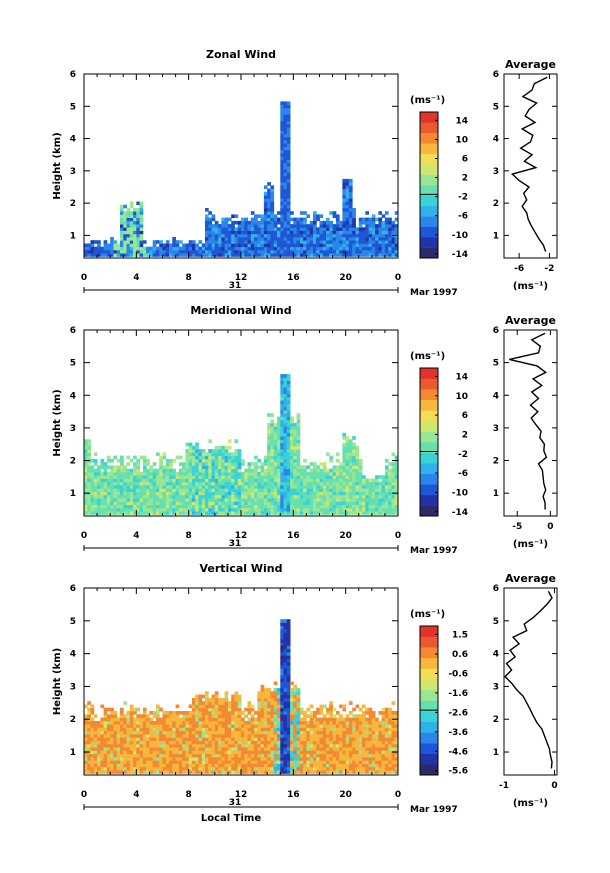  What do you see at coordinates (530, 64) in the screenshot?
I see `average-title: Average` at bounding box center [530, 64].